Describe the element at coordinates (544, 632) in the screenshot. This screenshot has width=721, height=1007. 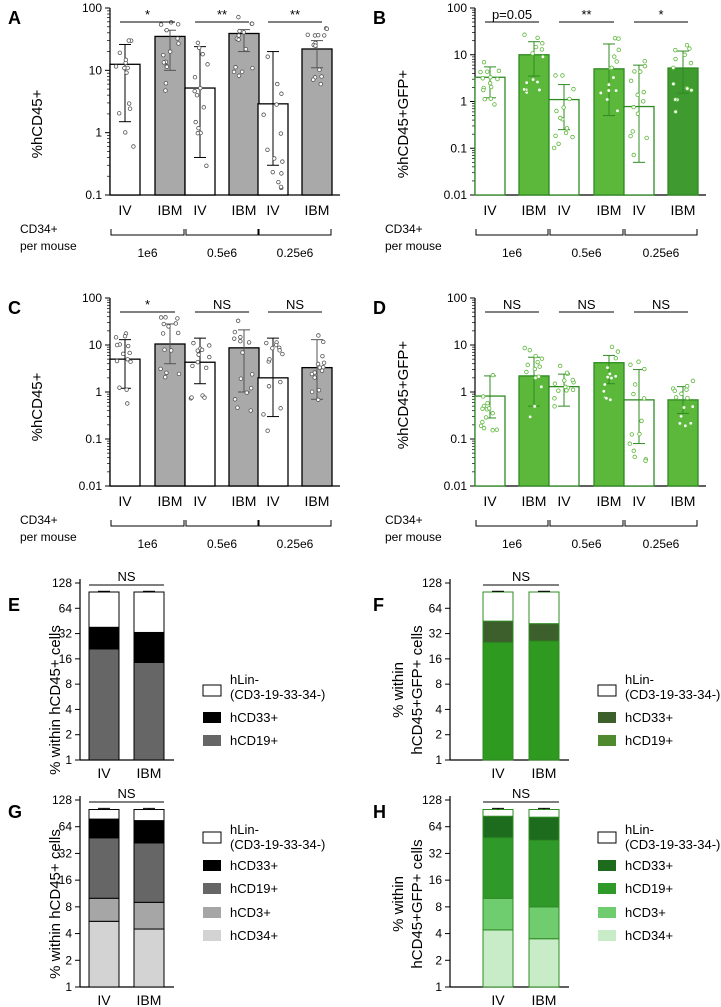
I see `stack-segment-f-hcd33` at that location.